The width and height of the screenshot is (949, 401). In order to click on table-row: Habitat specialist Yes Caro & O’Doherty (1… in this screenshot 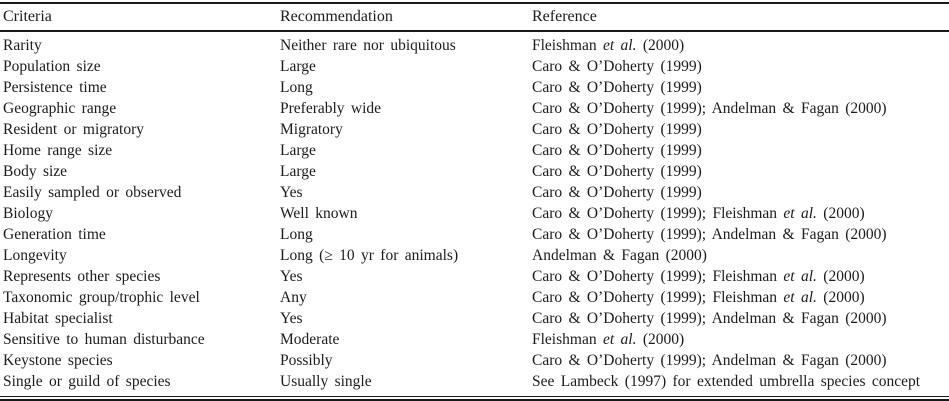, I will do `click(474, 318)`.